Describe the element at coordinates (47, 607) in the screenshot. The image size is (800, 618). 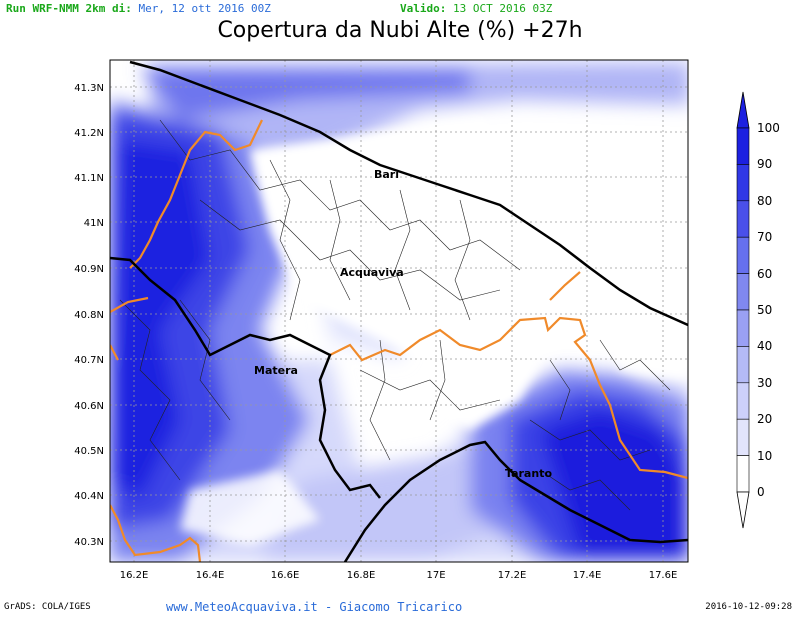
I see `footer-credit: GrADS: COLA/IGES` at that location.